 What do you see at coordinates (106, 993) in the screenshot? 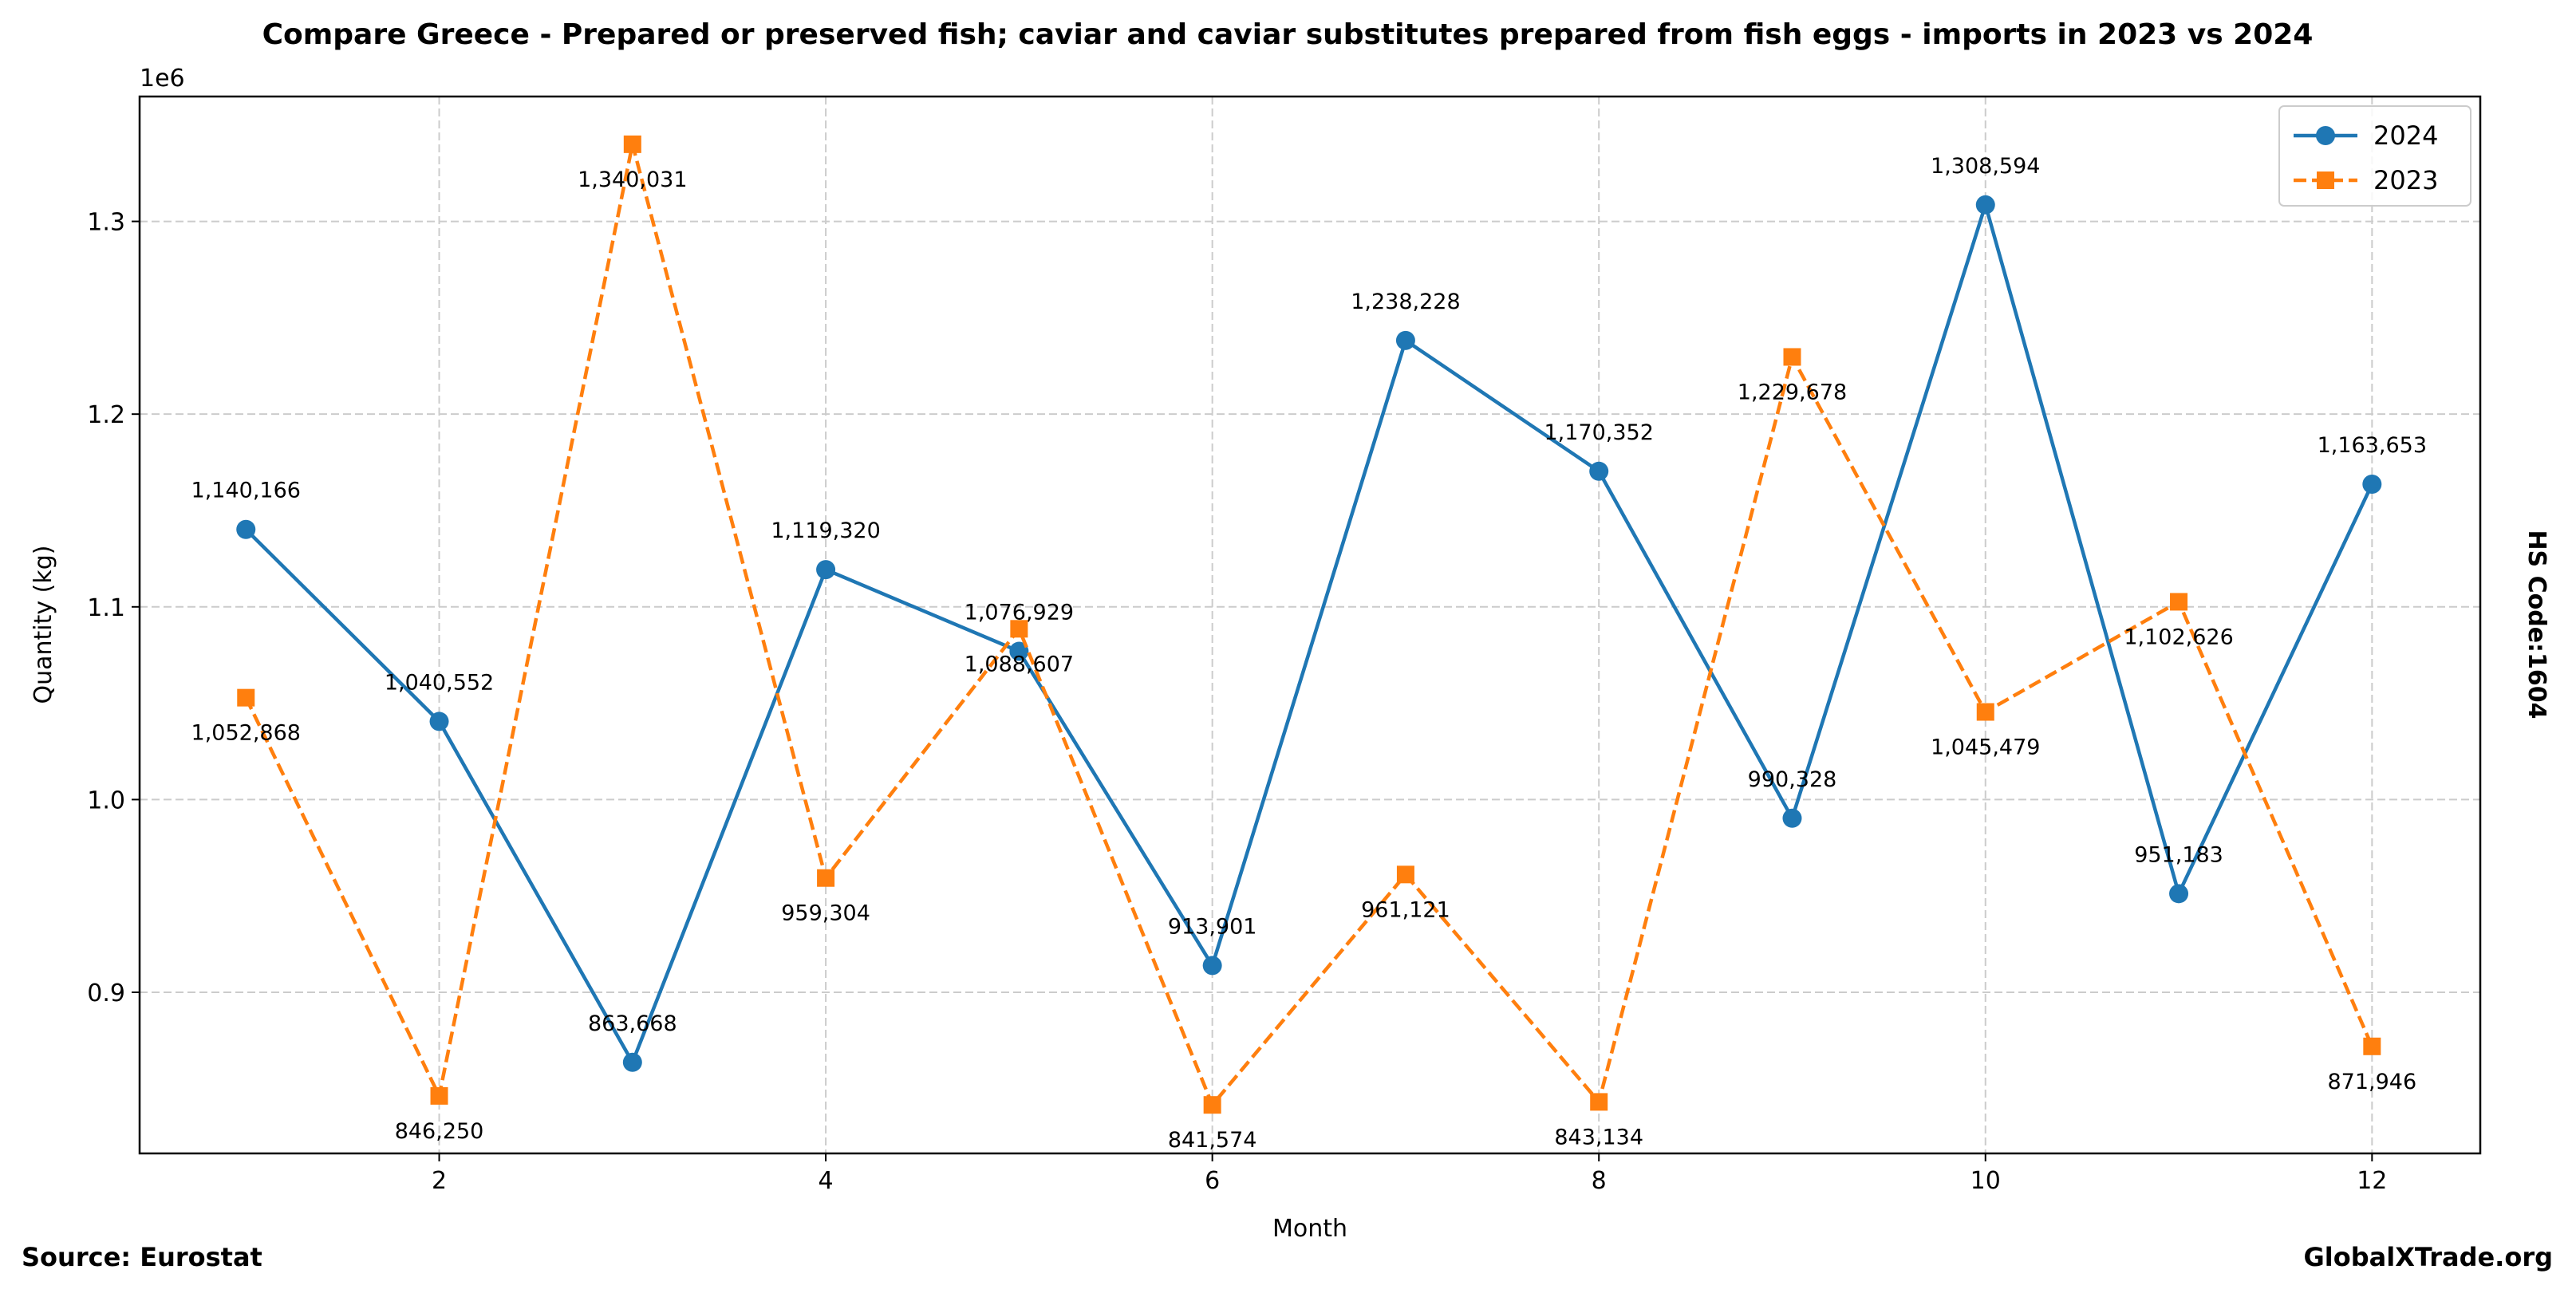
I see `y-tick-label: 0.9` at bounding box center [106, 993].